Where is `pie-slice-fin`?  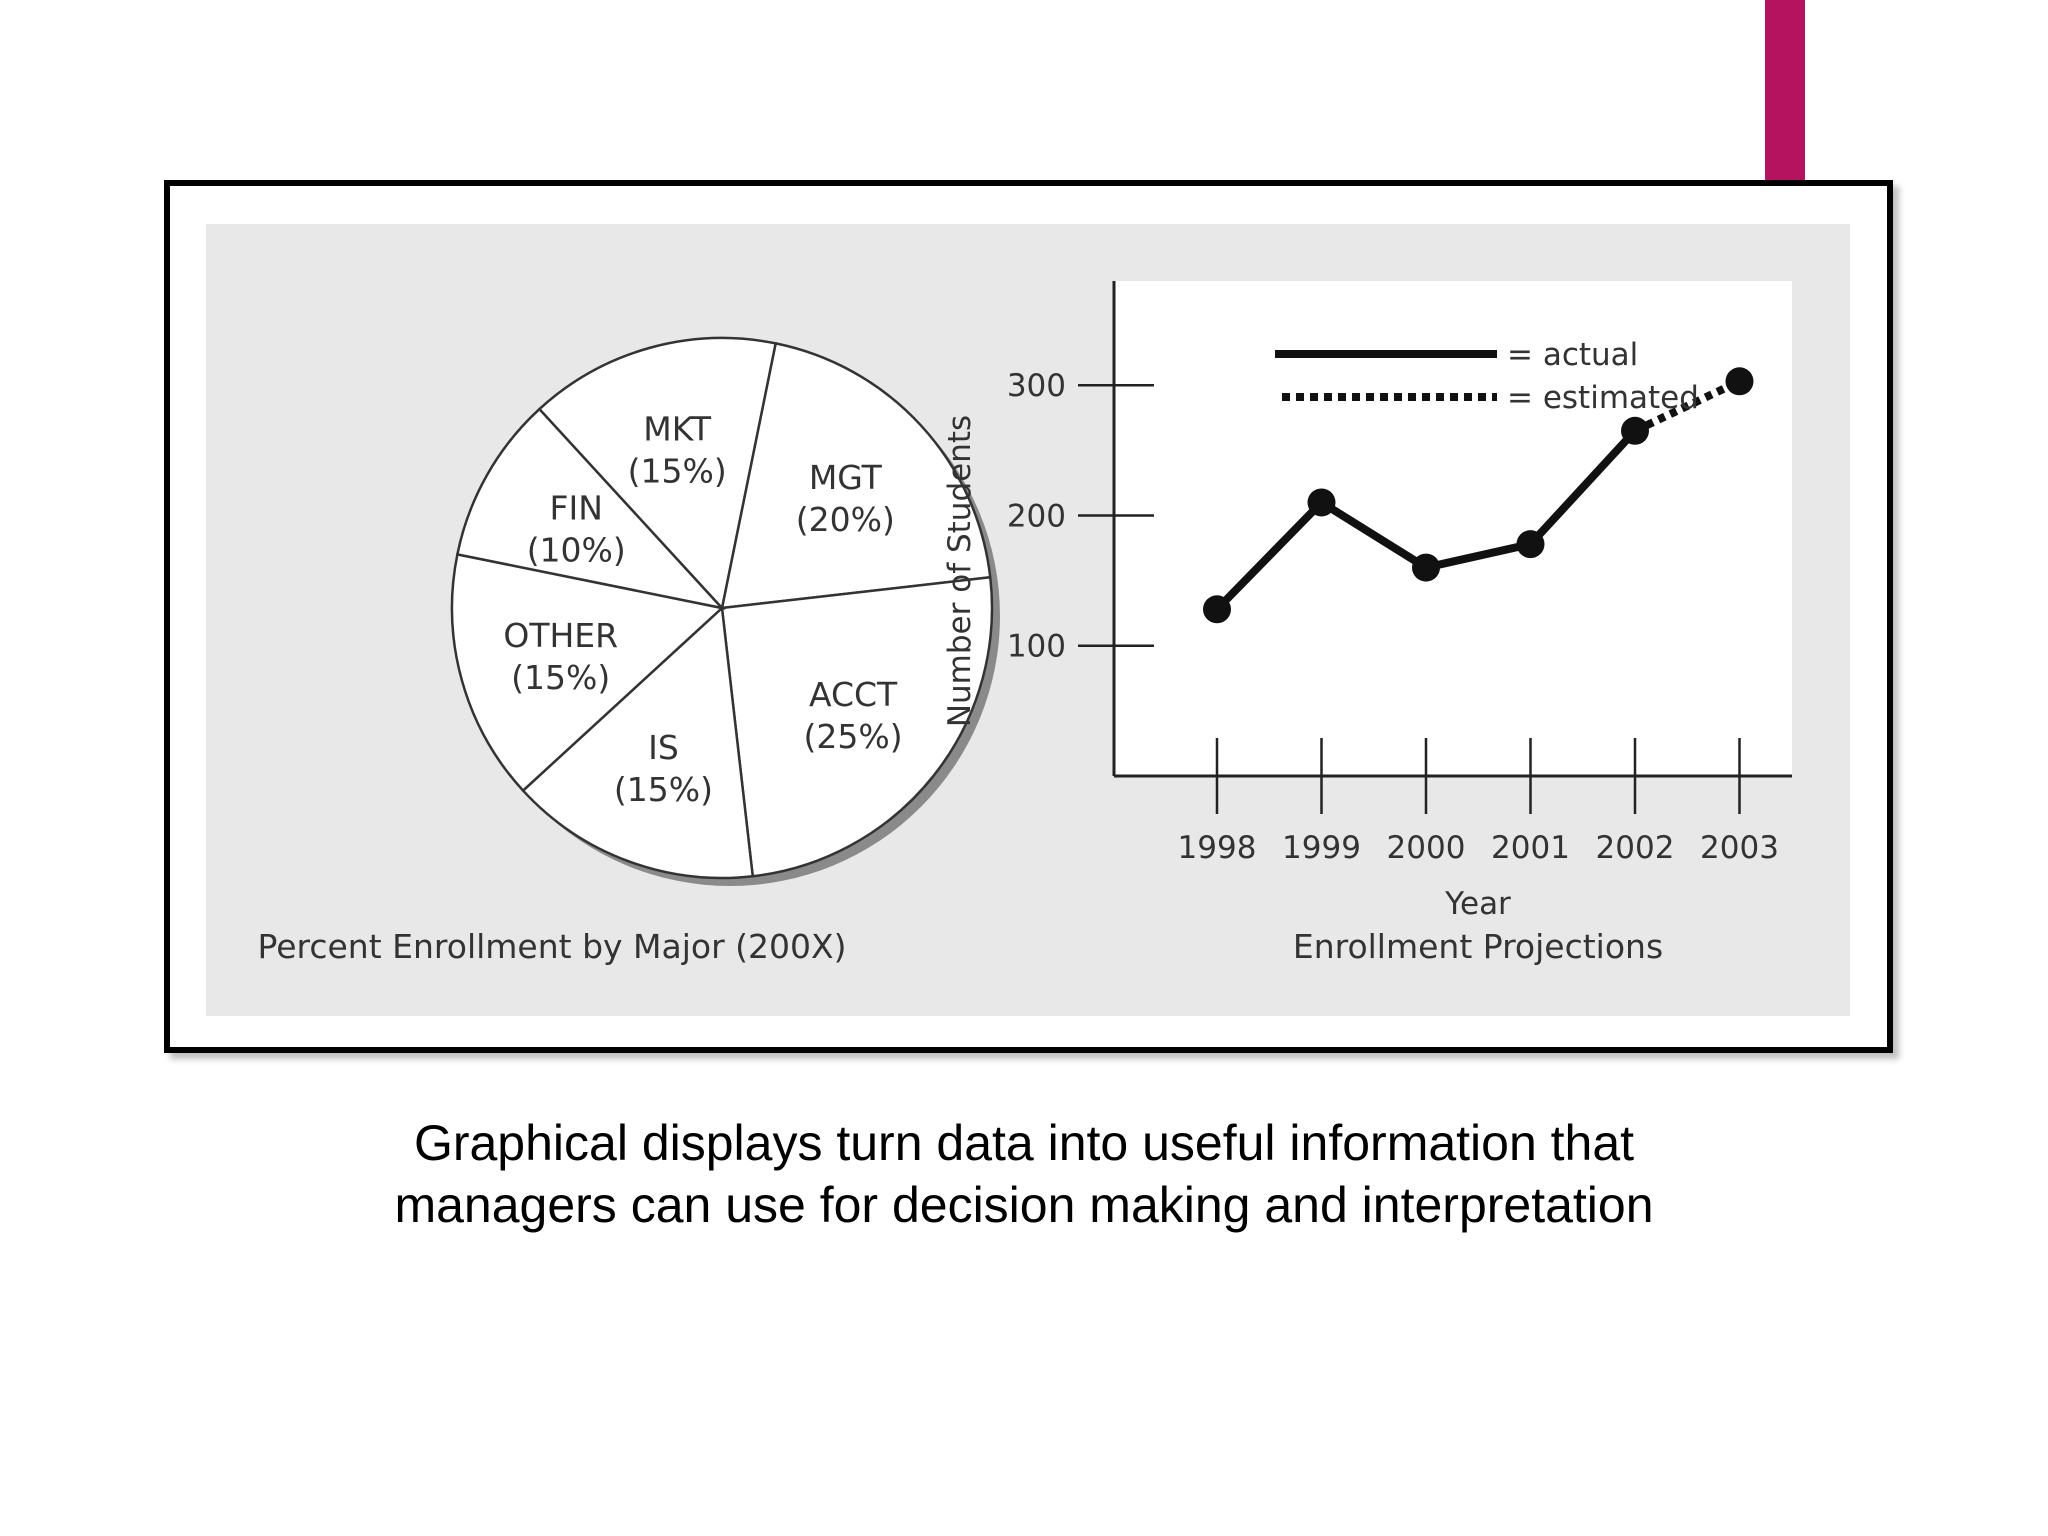 pie-slice-fin is located at coordinates (590, 508).